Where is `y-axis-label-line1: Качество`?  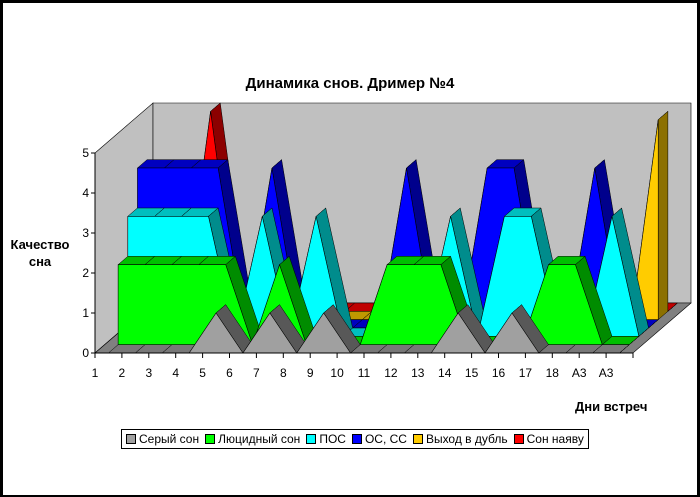
y-axis-label-line1: Качество is located at coordinates (40, 244).